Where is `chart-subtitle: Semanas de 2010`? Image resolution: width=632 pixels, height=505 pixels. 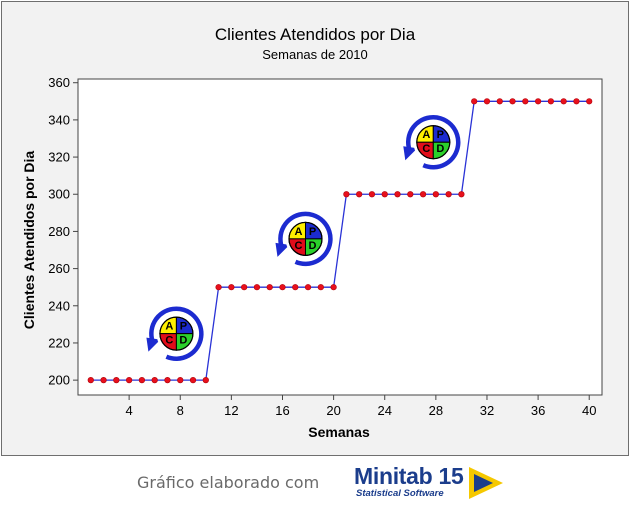 chart-subtitle: Semanas de 2010 is located at coordinates (315, 54).